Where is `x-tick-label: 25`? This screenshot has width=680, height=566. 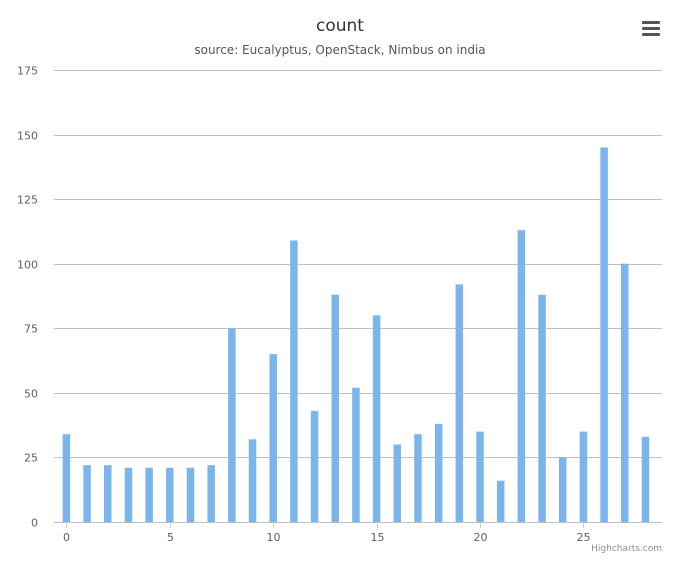
x-tick-label: 25 is located at coordinates (584, 537).